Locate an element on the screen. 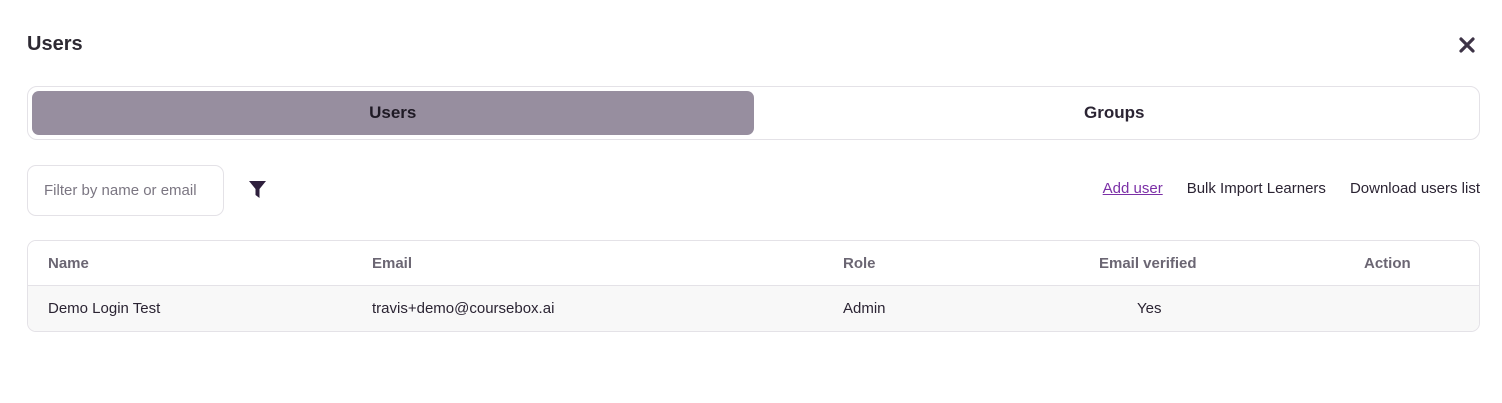  users-groups-tabs: Users Groups is located at coordinates (753, 113).